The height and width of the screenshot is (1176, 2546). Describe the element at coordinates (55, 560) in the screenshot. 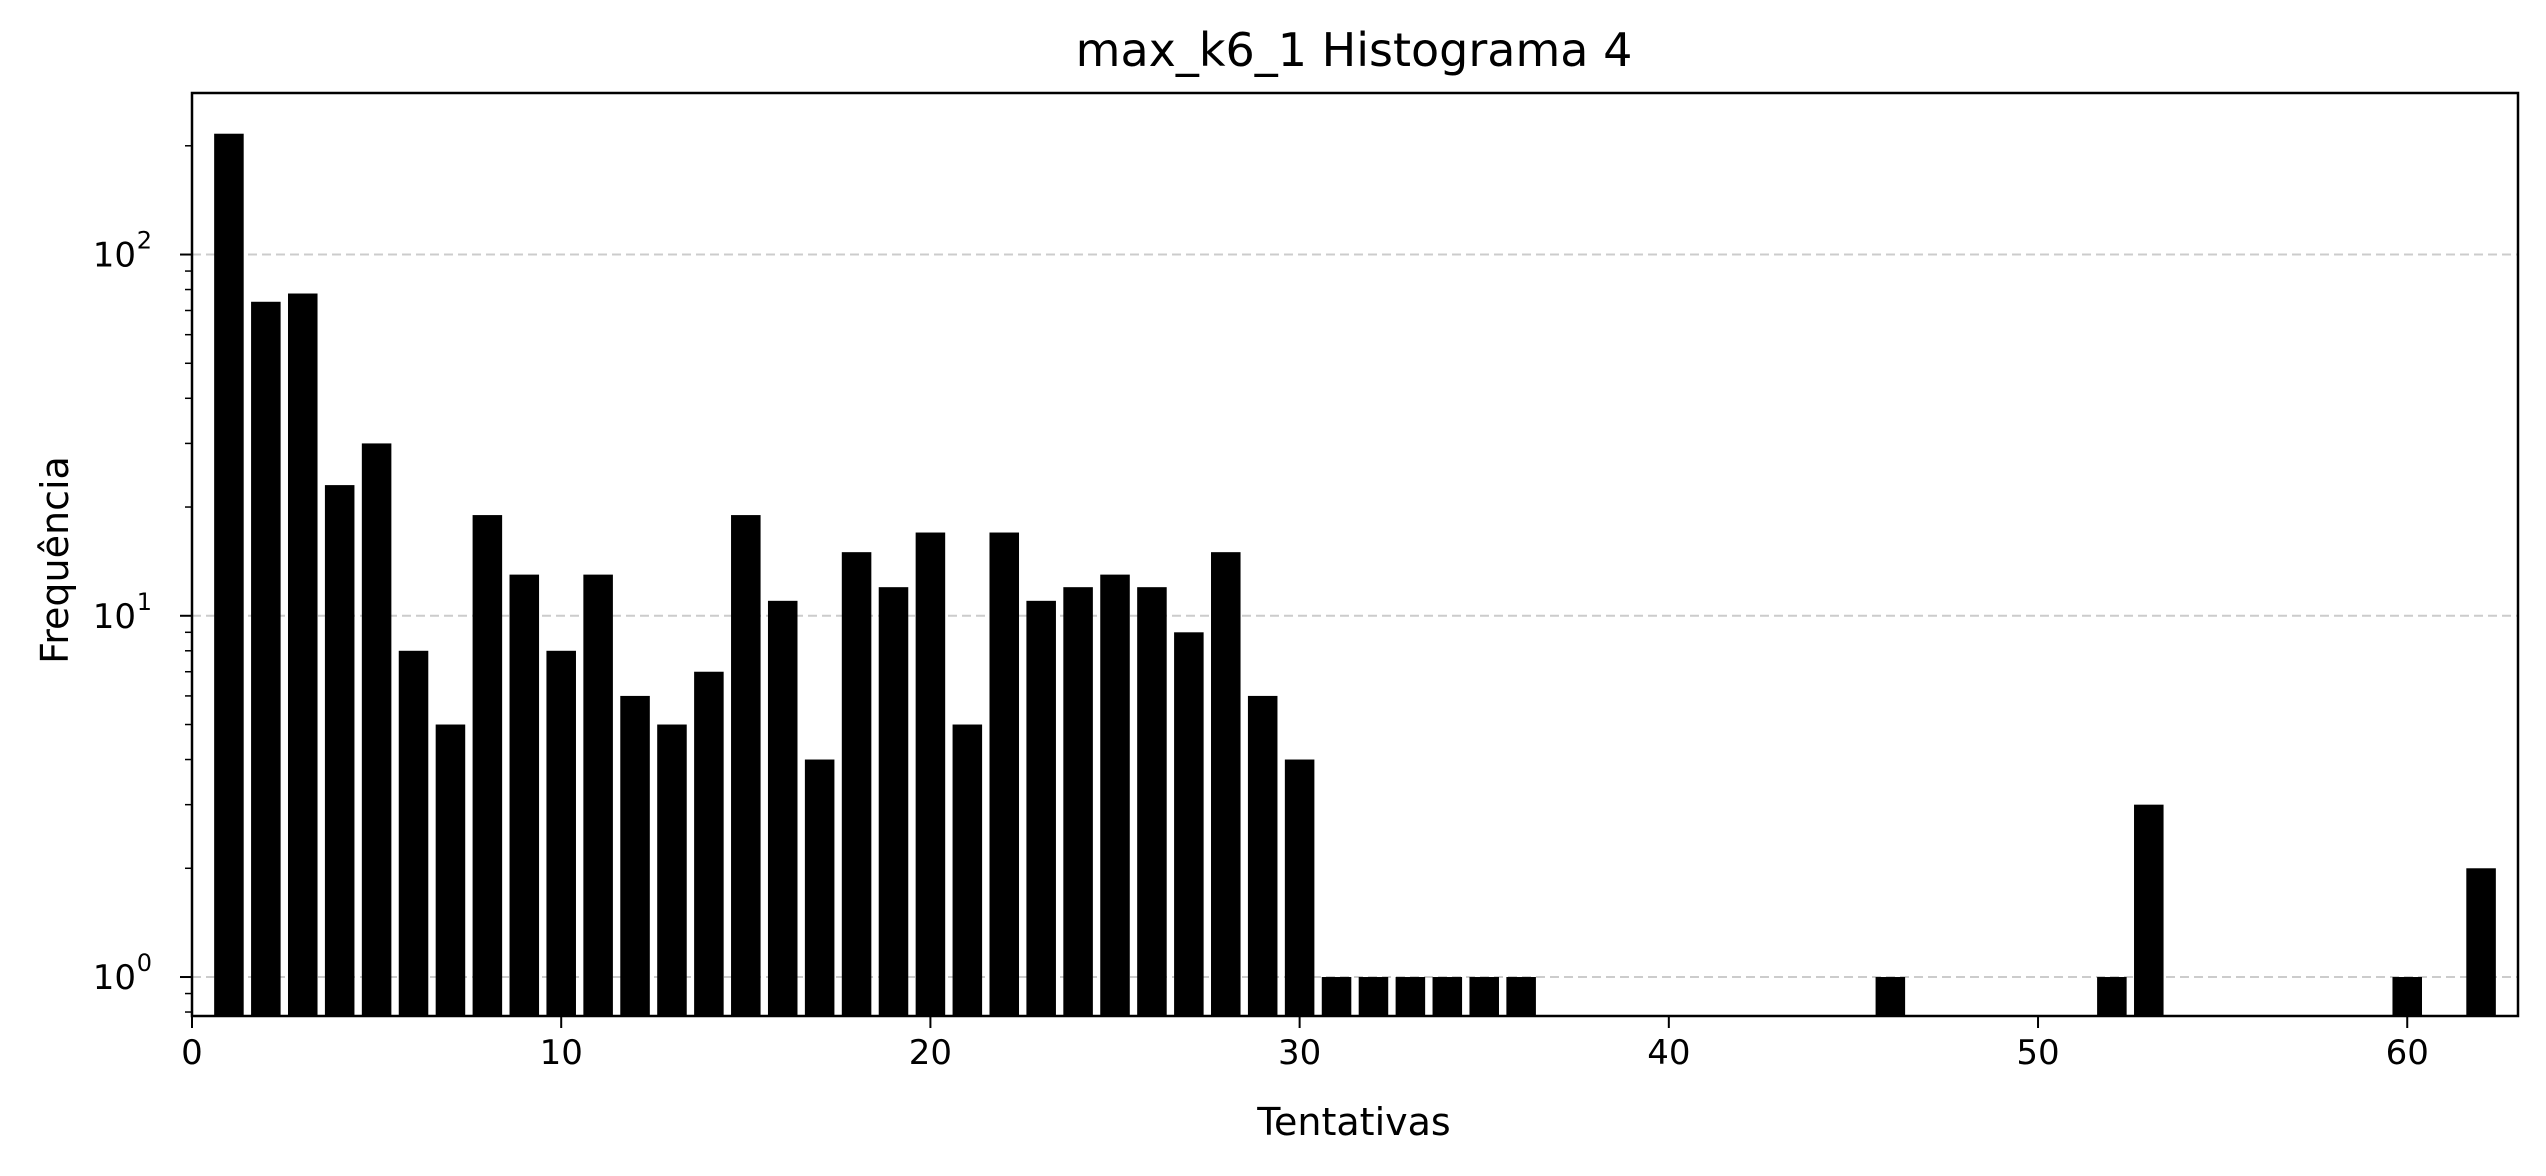

I see `y-axis-label: Frequência` at that location.